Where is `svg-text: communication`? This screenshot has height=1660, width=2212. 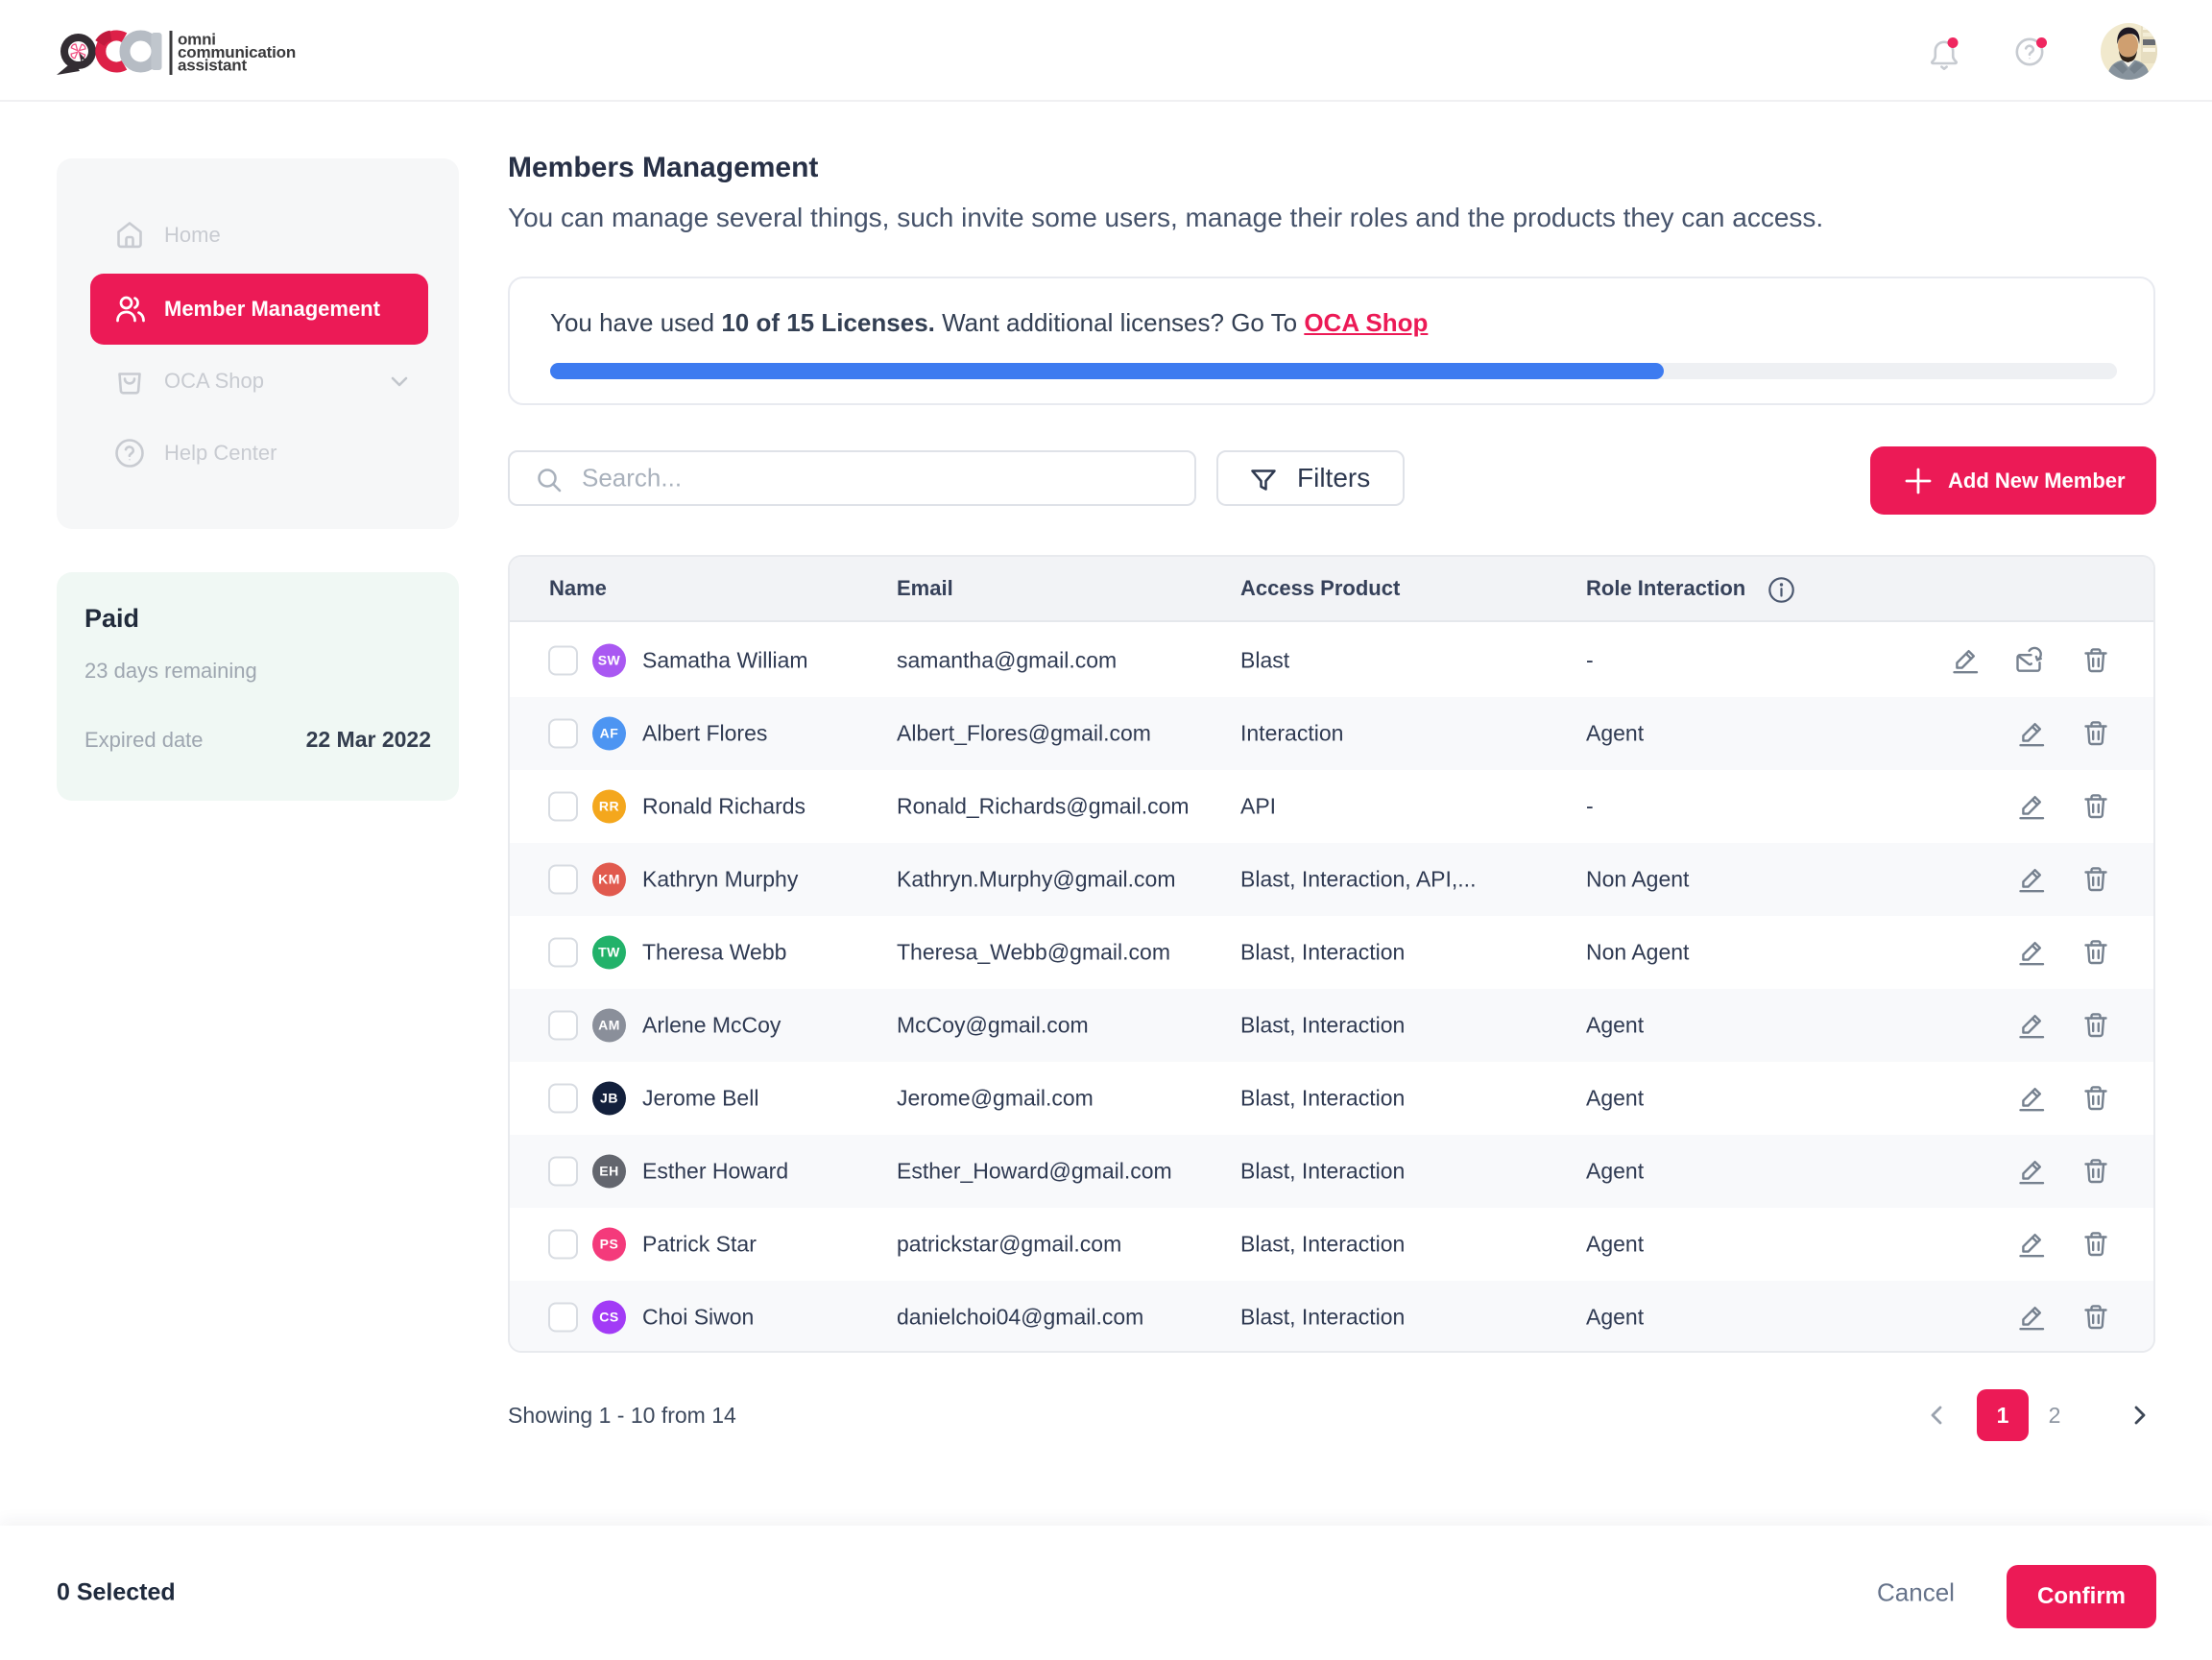 svg-text: communication is located at coordinates (237, 52).